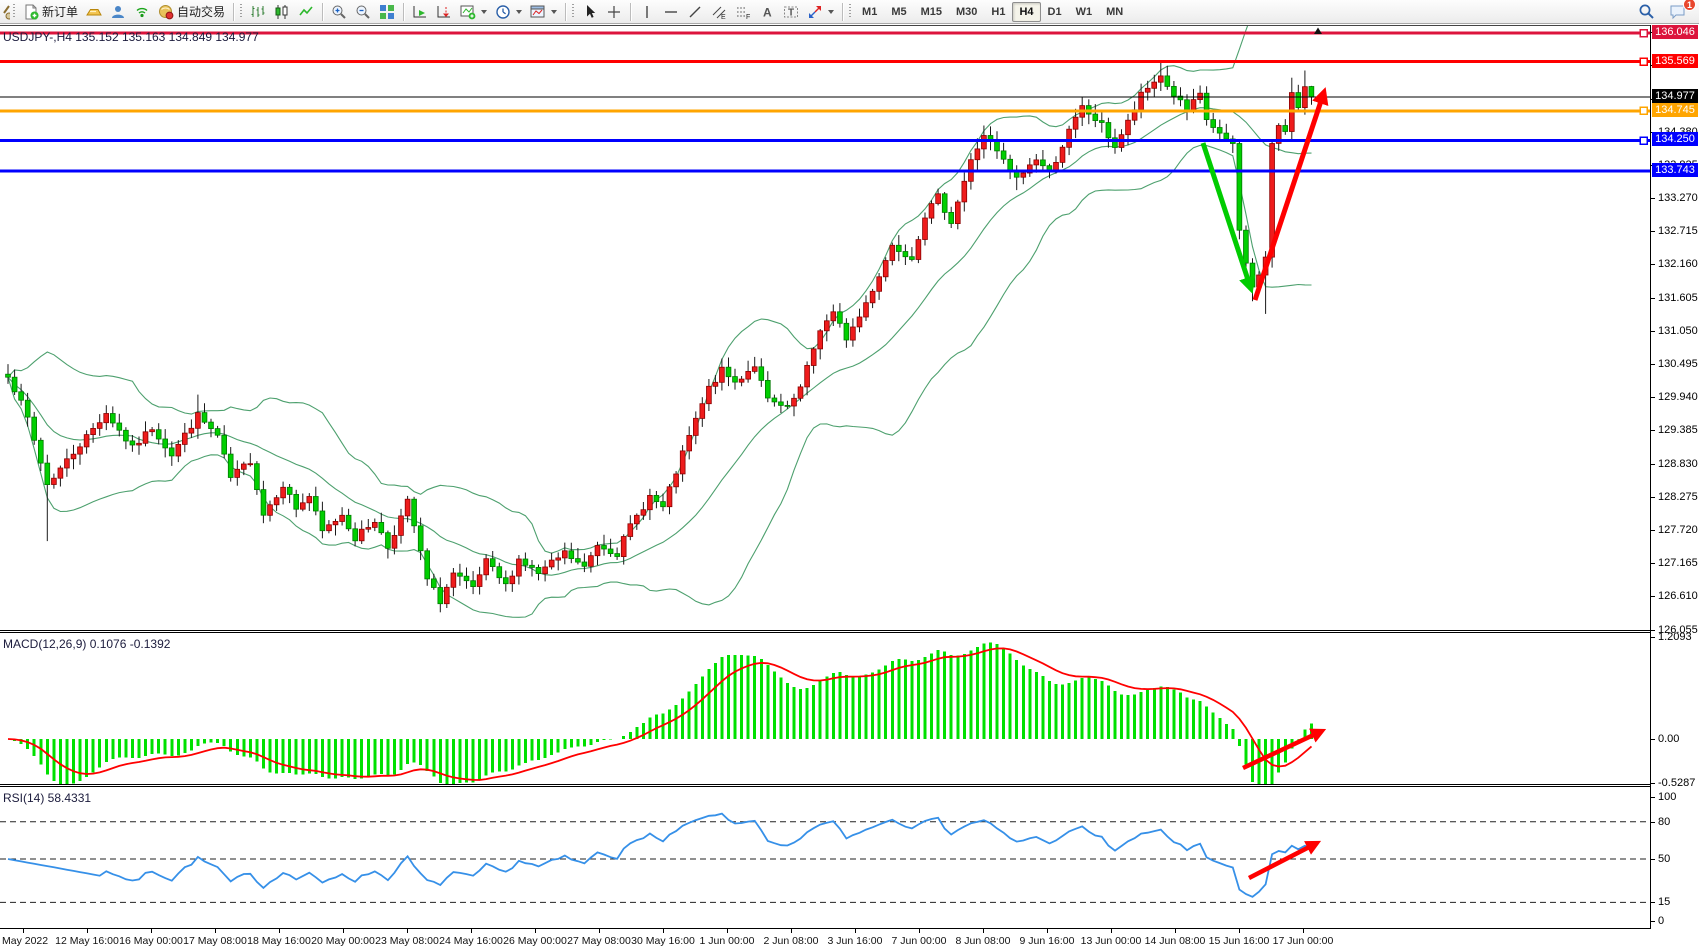 The width and height of the screenshot is (1699, 949). What do you see at coordinates (631, 11) in the screenshot?
I see `separator` at bounding box center [631, 11].